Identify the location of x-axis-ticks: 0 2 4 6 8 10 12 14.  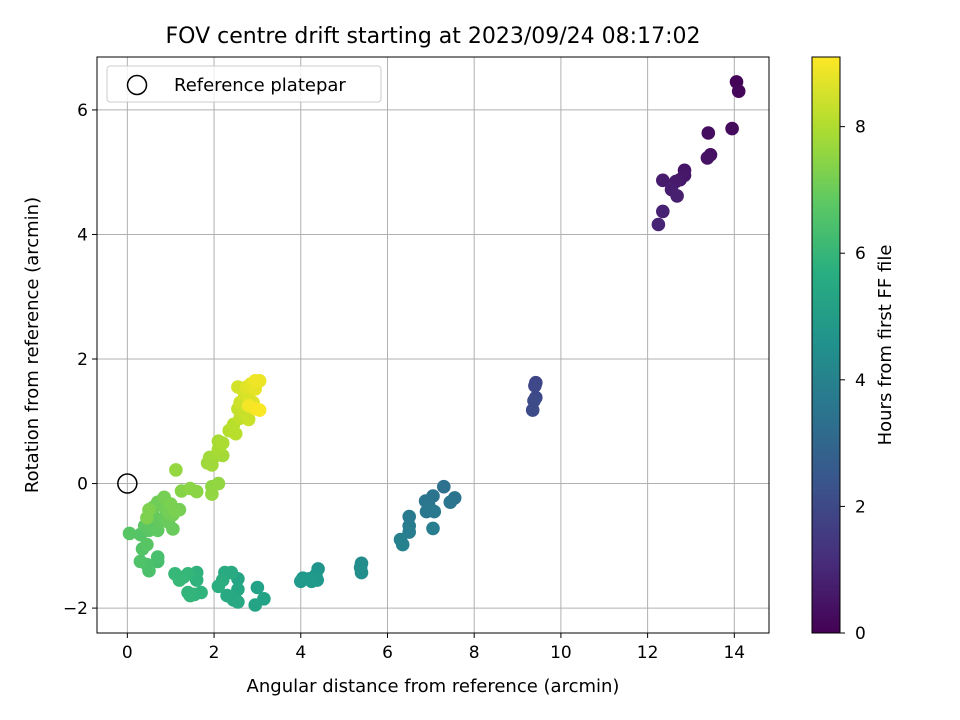
(433, 648).